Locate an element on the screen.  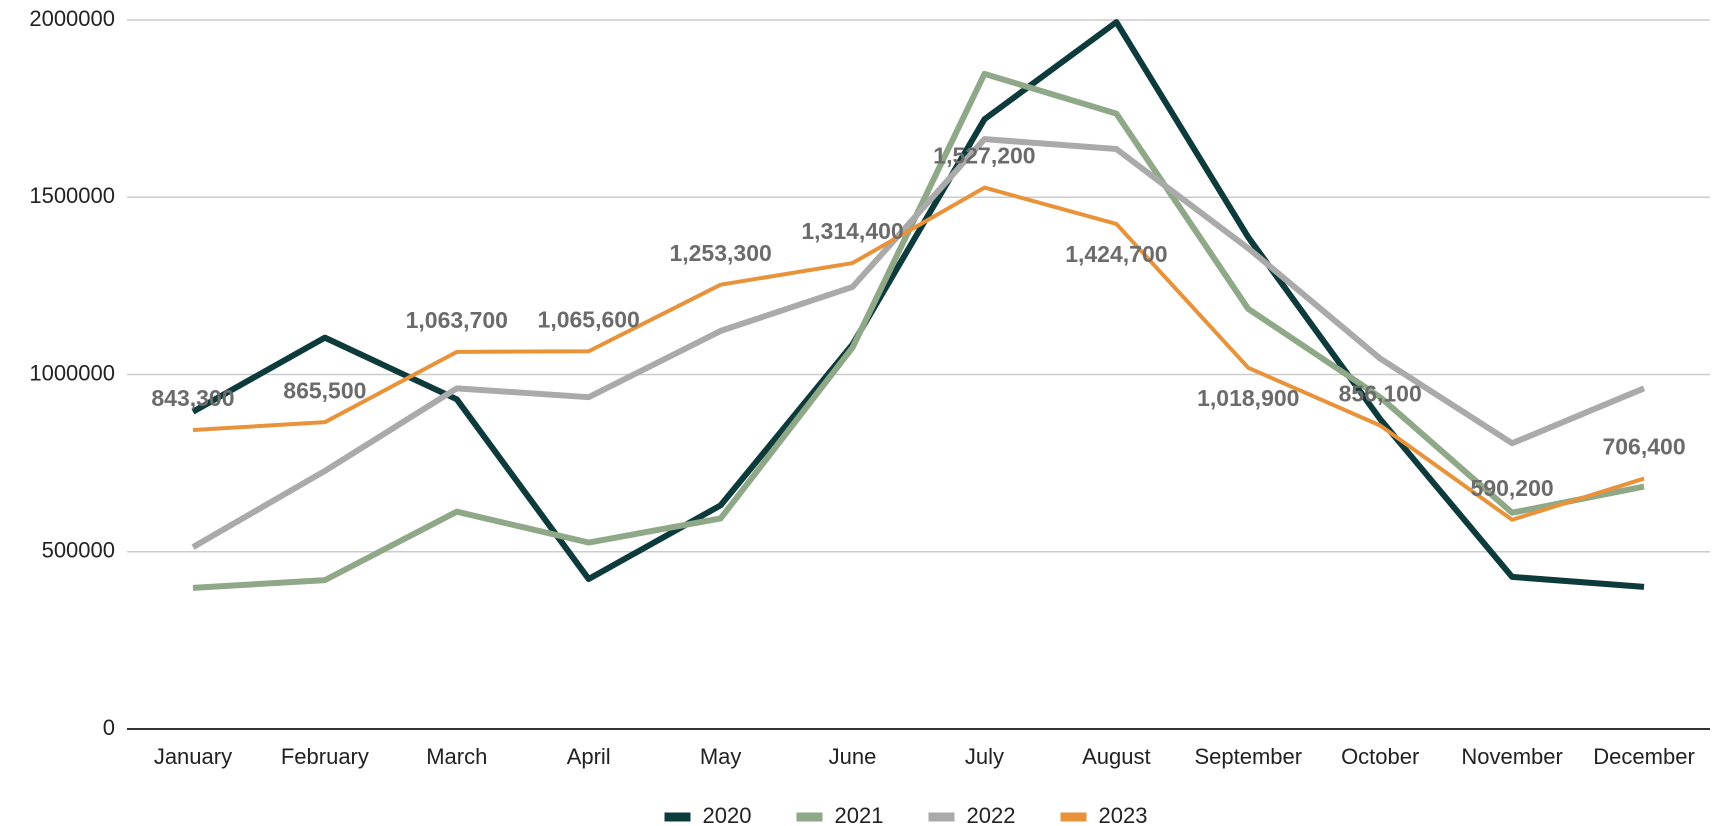
data-label: 1,314,400 is located at coordinates (852, 231).